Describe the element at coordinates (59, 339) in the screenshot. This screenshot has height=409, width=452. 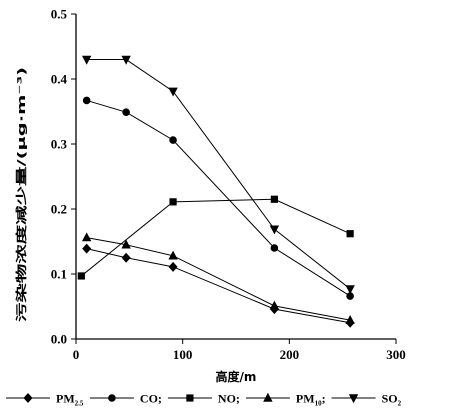
I see `y-tick-label: 0.0` at that location.